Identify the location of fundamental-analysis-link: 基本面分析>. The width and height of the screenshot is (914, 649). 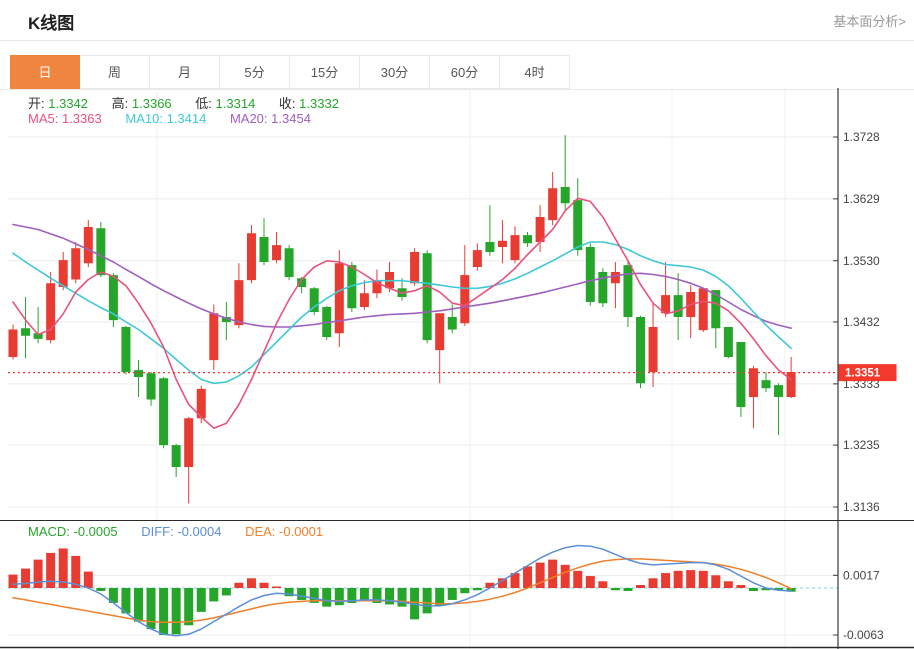
(869, 21).